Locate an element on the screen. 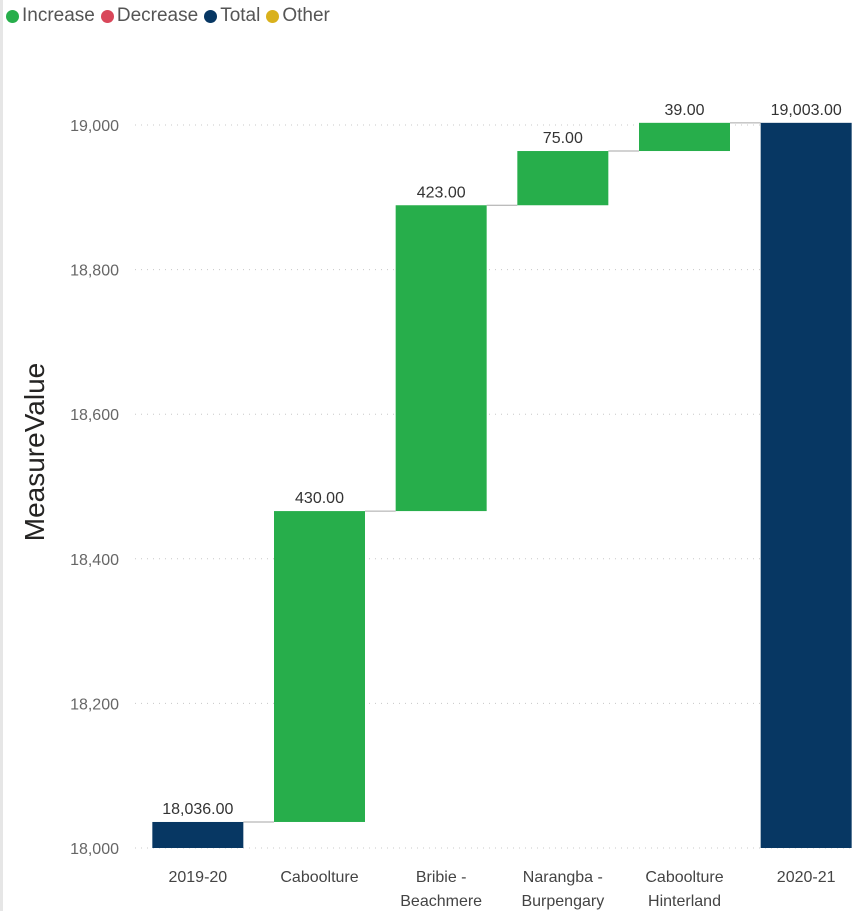 This screenshot has height=911, width=856. y-tick-label: 18,800 is located at coordinates (94, 271).